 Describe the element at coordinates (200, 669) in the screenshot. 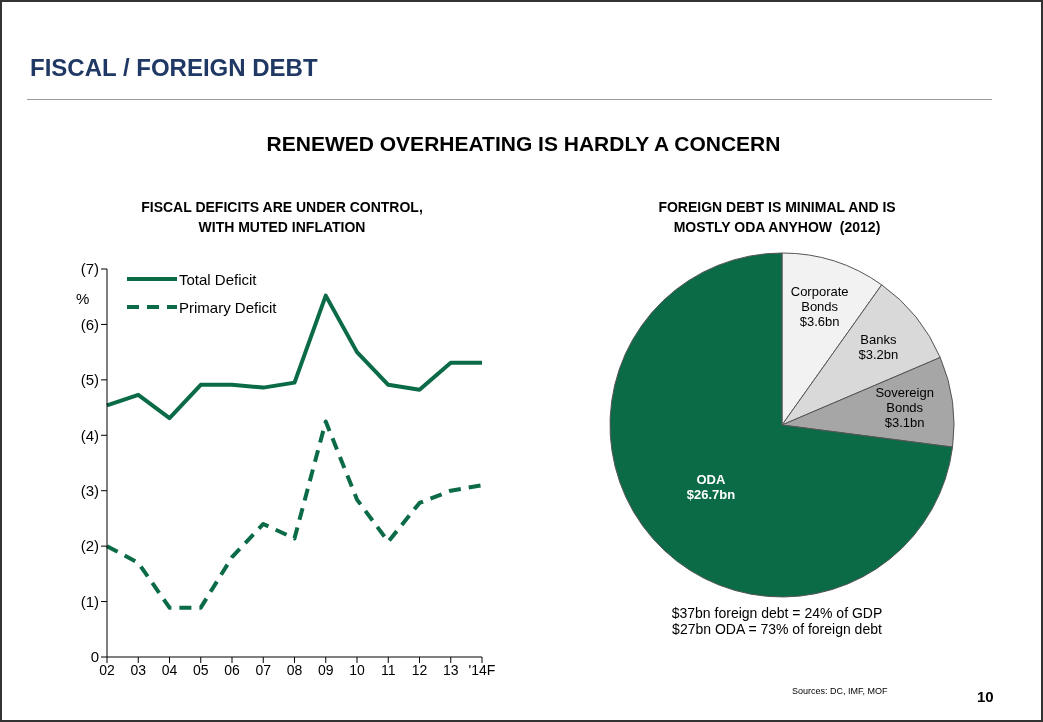

I see `x-tick-label: 05` at that location.